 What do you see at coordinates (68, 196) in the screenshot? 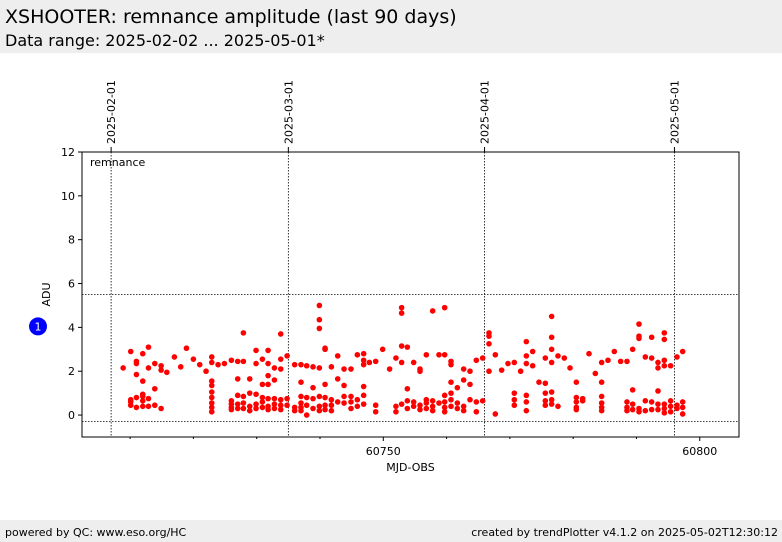
I see `y-tick-label-5: 10` at bounding box center [68, 196].